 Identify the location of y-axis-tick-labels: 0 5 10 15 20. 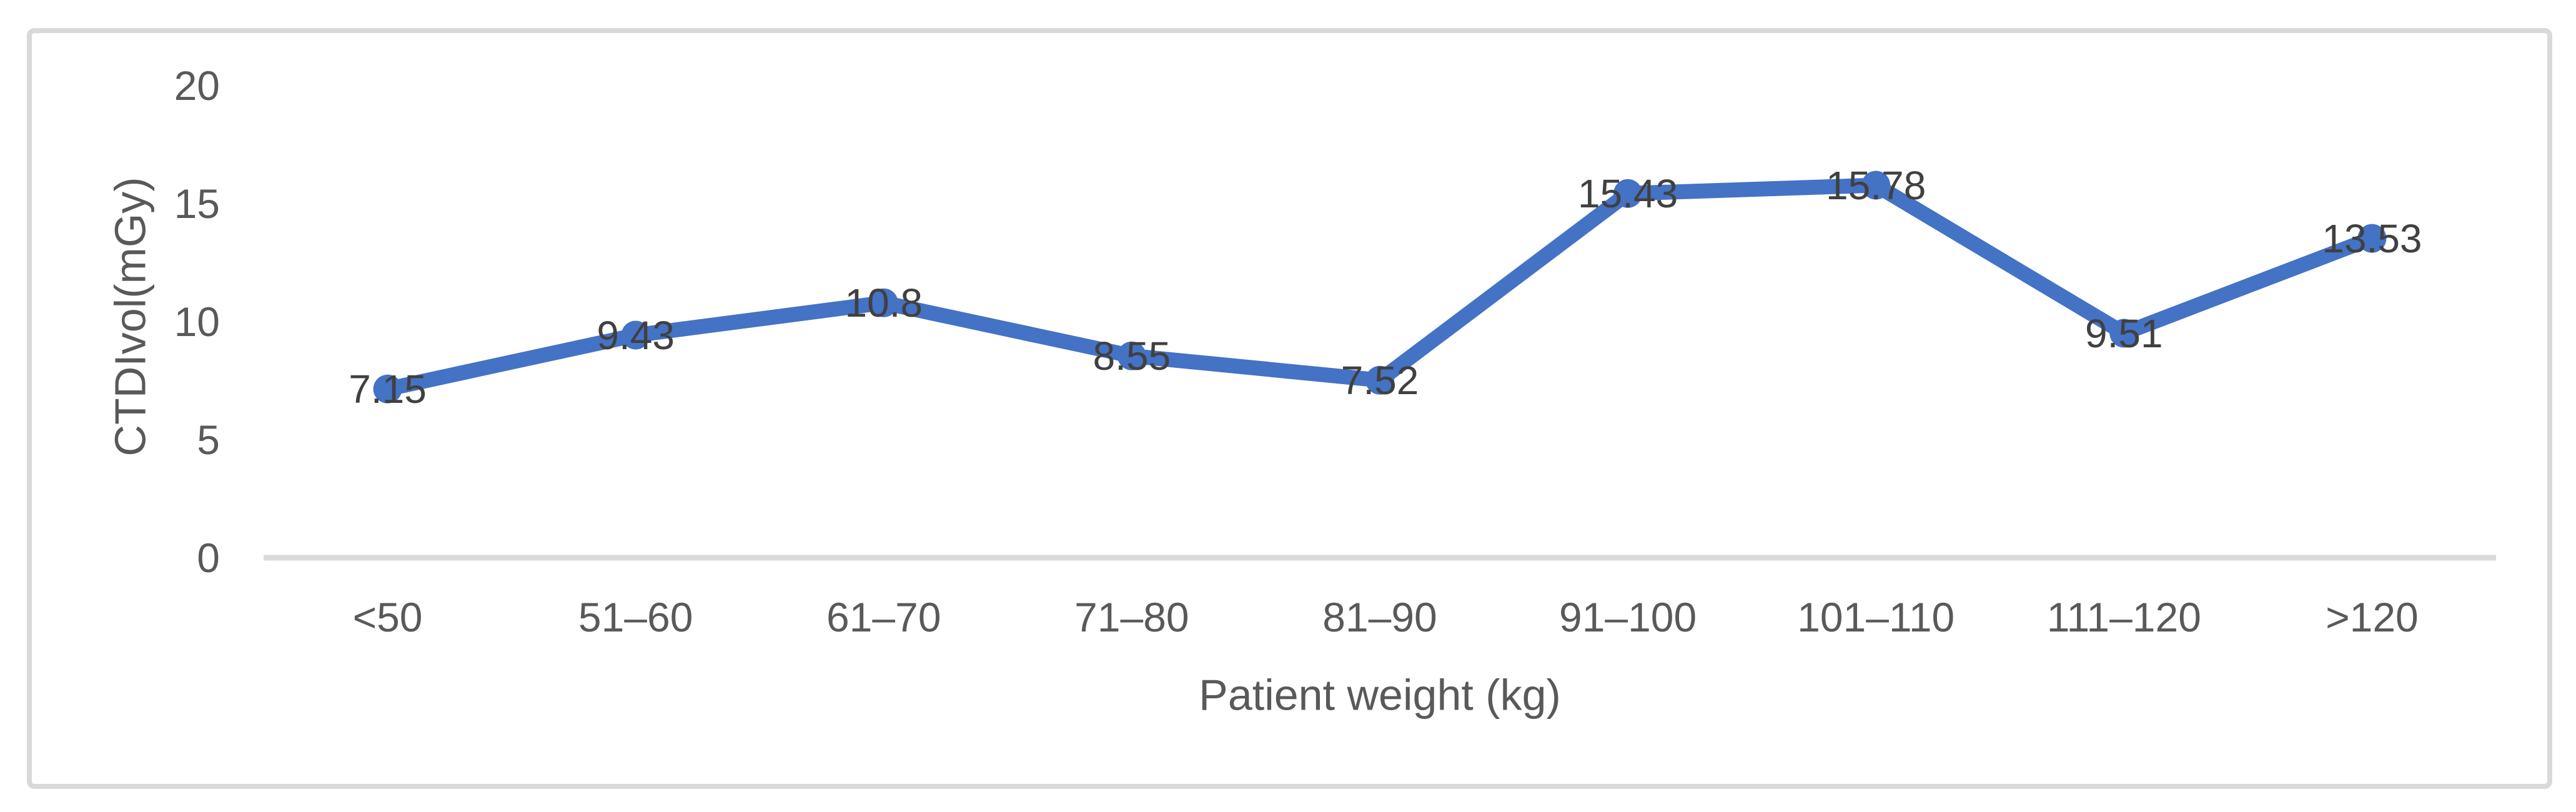
(197, 321).